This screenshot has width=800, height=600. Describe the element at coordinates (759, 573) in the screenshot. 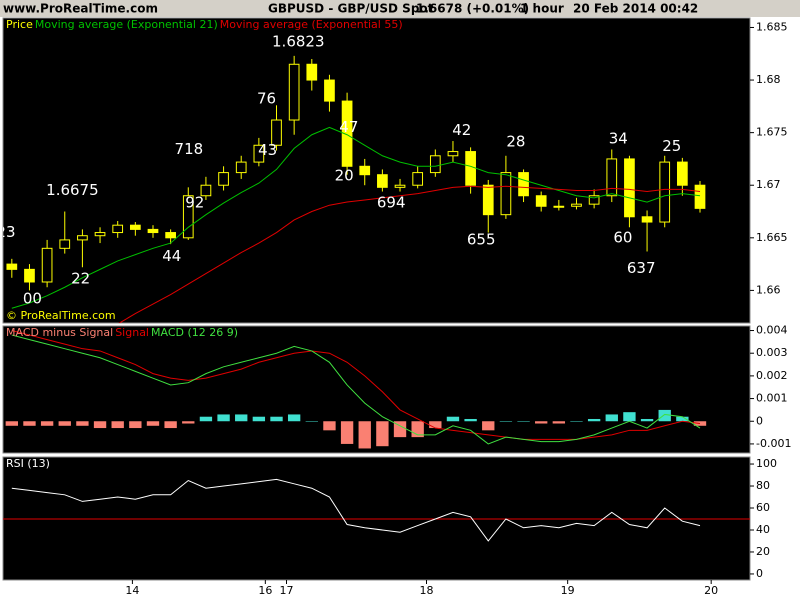

I see `y-tick-label: 0` at that location.